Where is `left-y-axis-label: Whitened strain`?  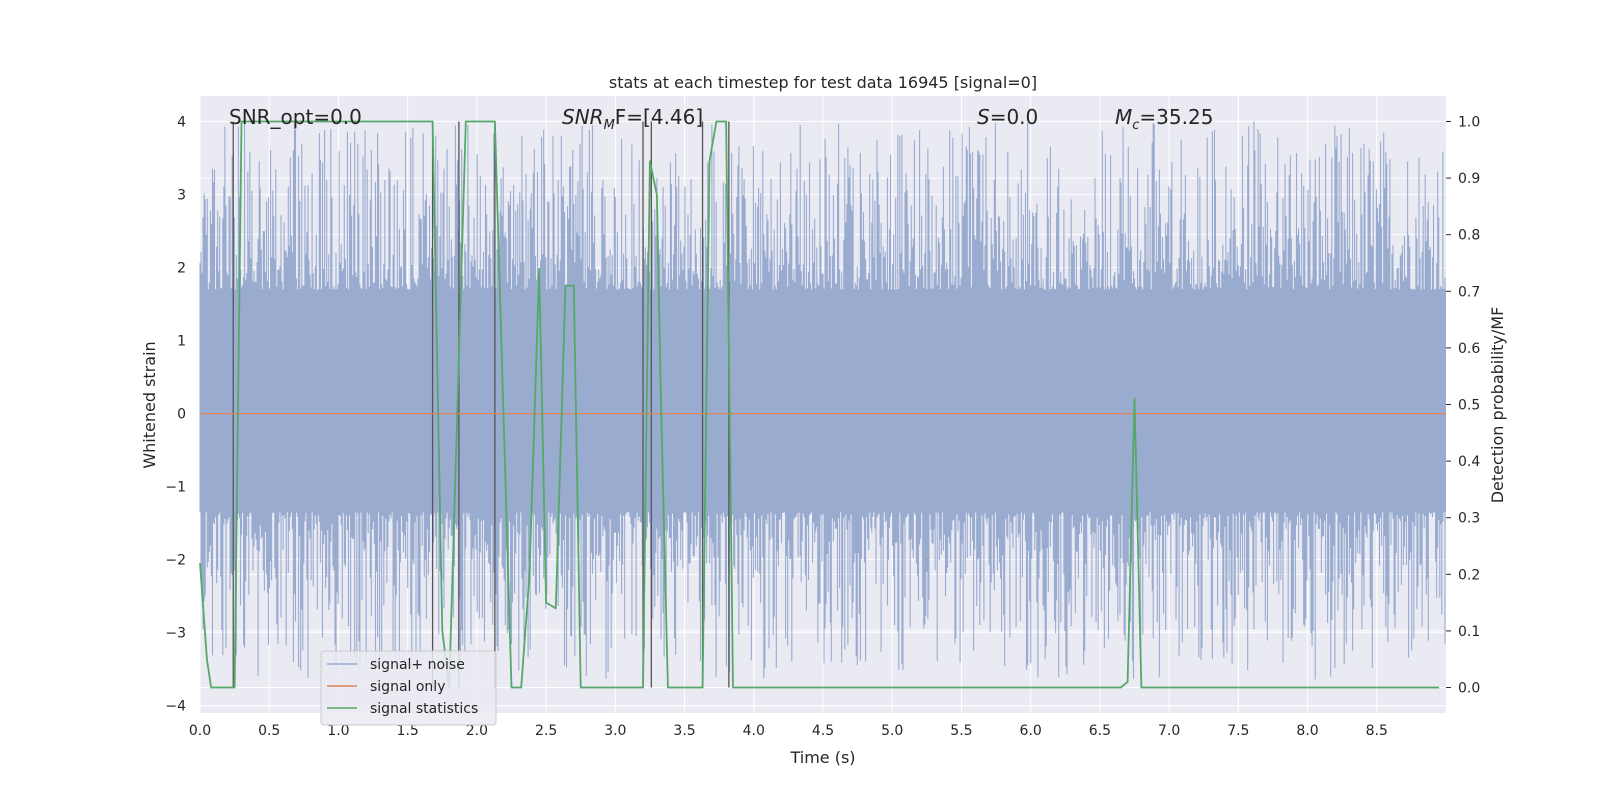 left-y-axis-label: Whitened strain is located at coordinates (149, 404).